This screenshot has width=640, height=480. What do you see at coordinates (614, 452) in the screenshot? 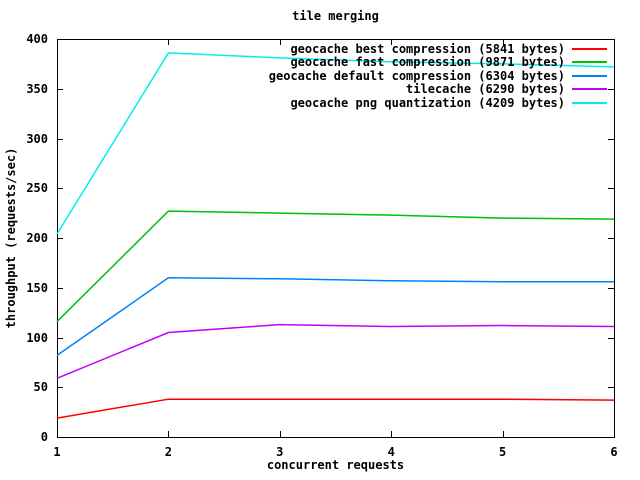
I see `x-tick-label: 6` at bounding box center [614, 452].